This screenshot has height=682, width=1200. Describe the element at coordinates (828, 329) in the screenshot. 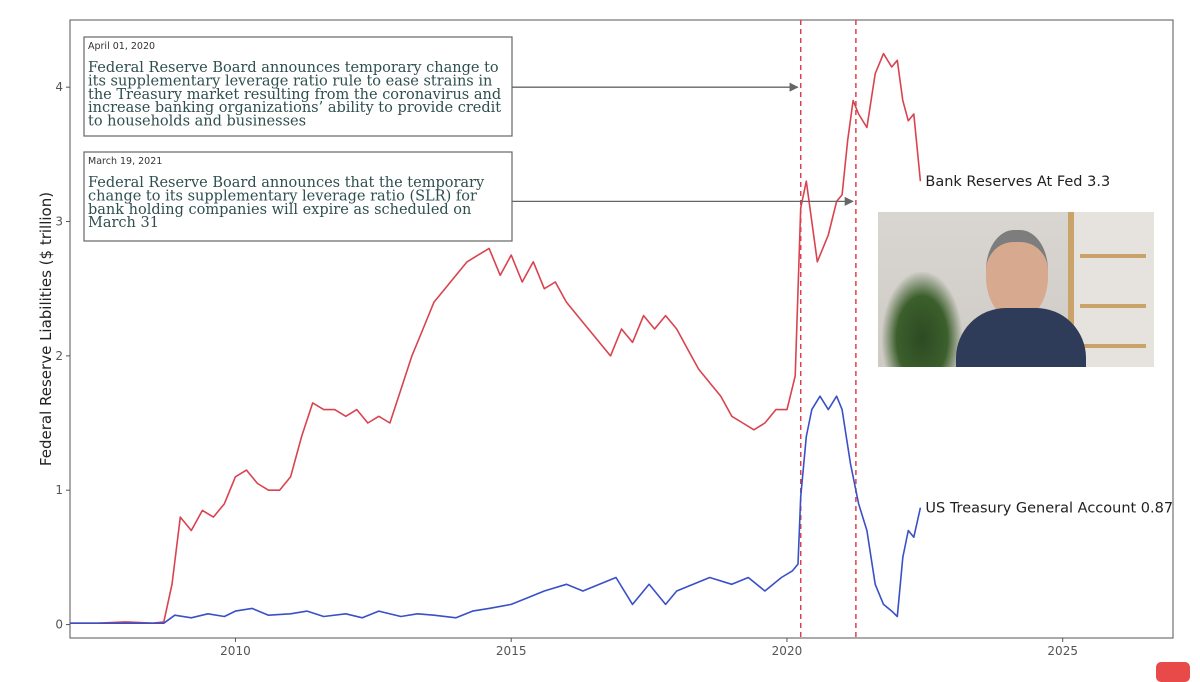

I see `event-lines` at that location.